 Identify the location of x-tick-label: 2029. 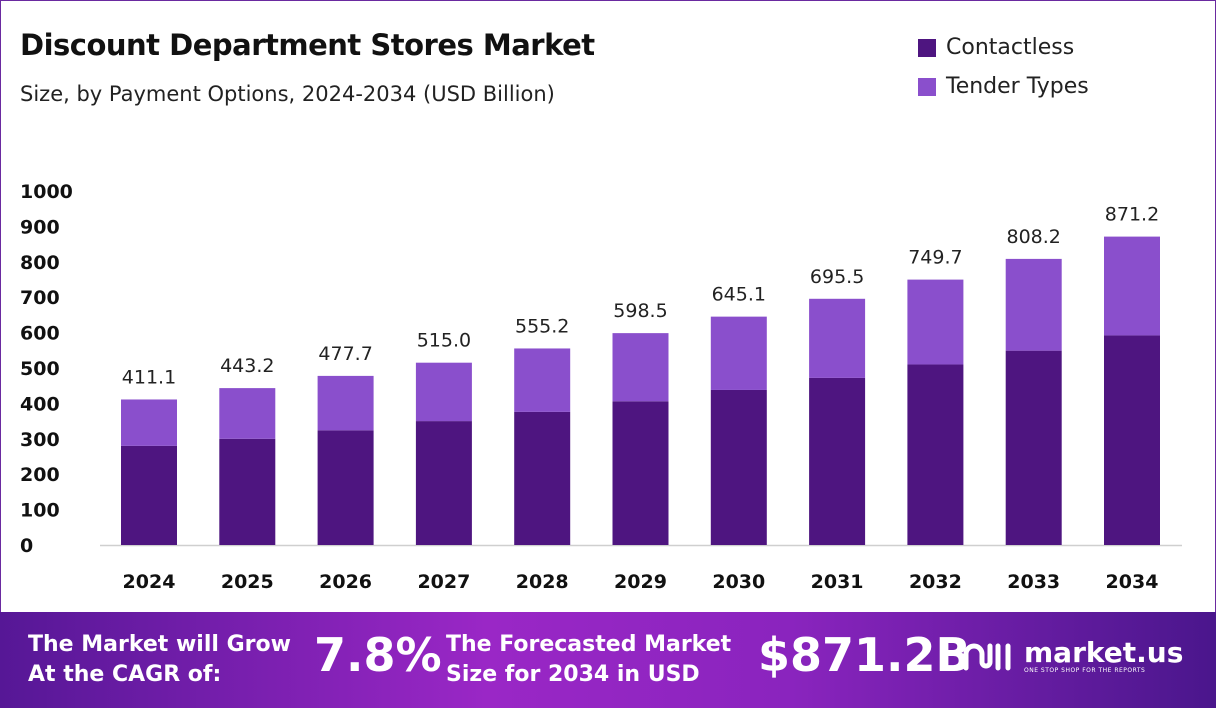
(640, 582).